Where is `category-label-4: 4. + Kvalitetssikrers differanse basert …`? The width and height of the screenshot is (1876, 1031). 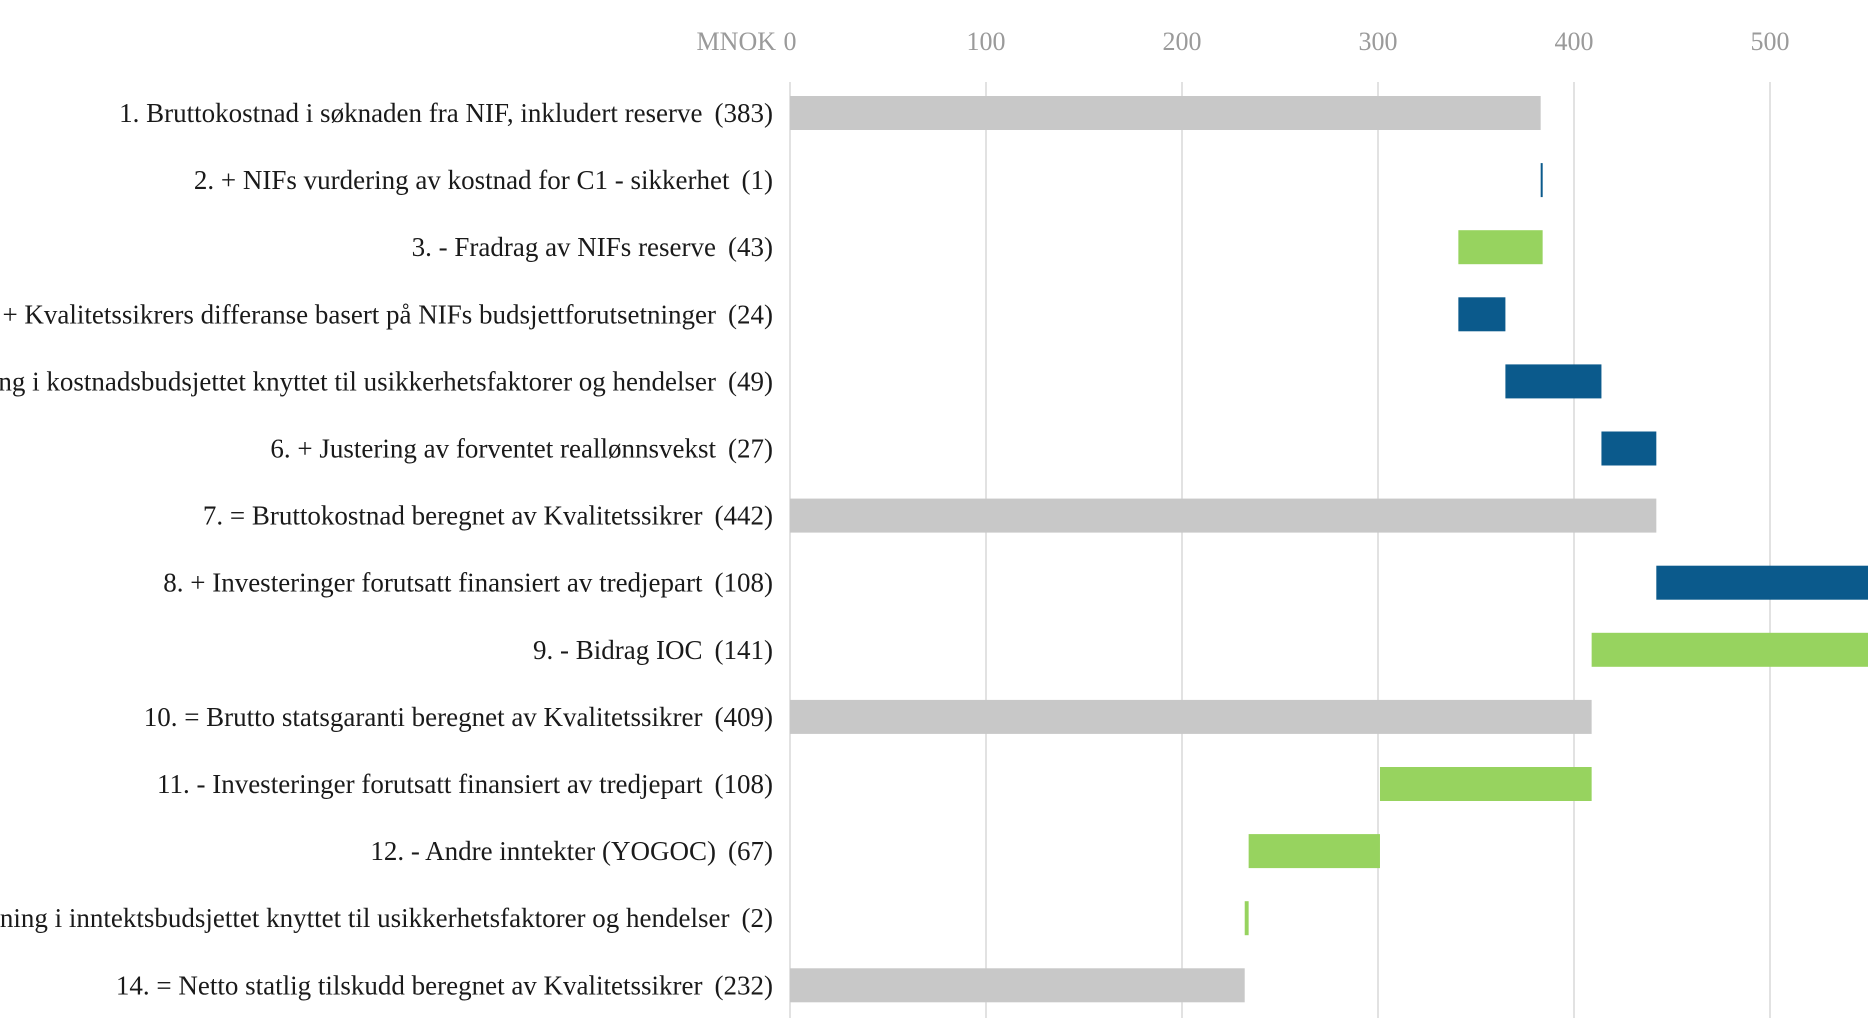
category-label-4: 4. + Kvalitetssikrers differanse basert … is located at coordinates (386, 314).